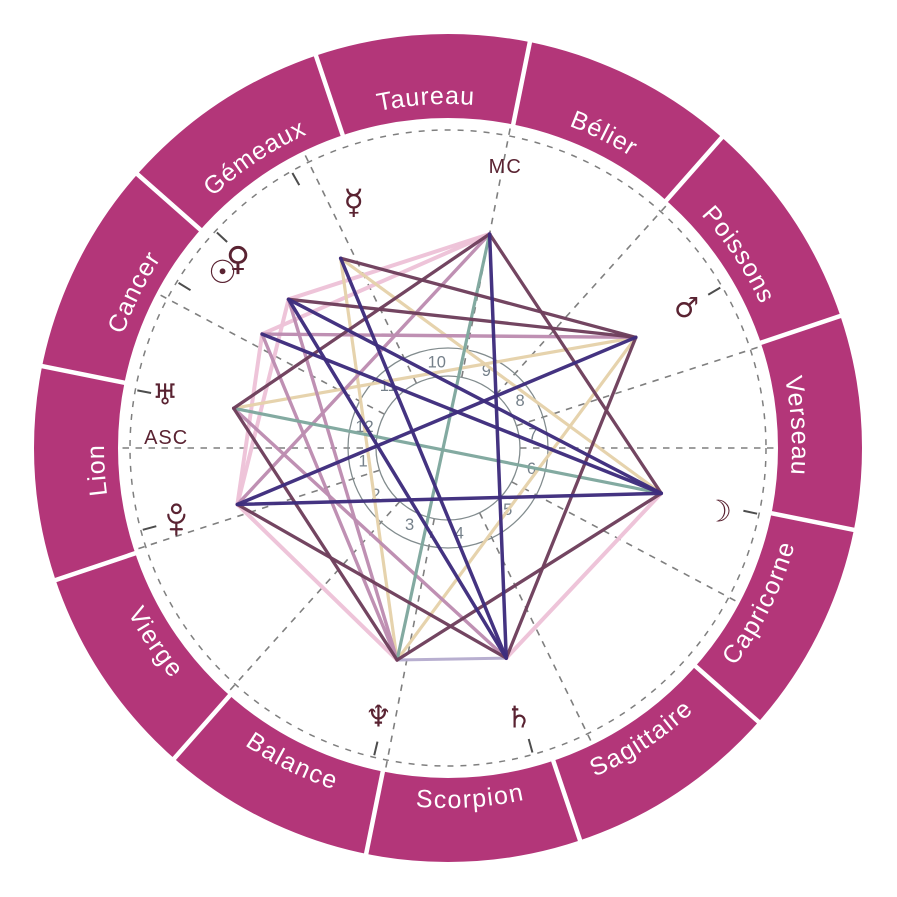 The height and width of the screenshot is (897, 897). I want to click on house-number-2: 2, so click(375, 495).